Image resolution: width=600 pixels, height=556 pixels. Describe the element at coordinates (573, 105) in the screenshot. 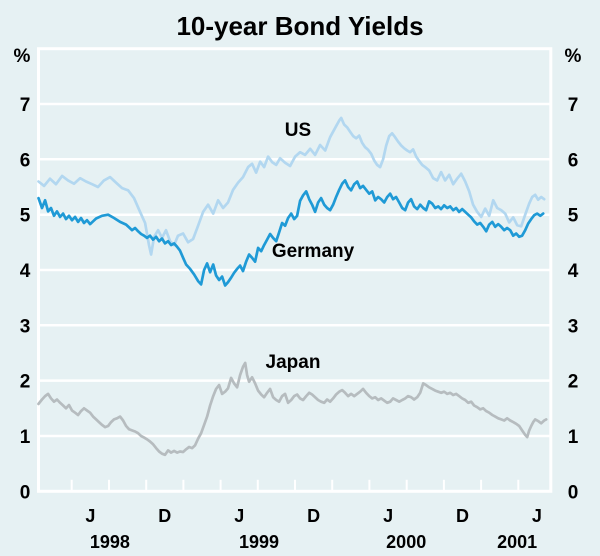

I see `y-tick-label-right: 7` at that location.